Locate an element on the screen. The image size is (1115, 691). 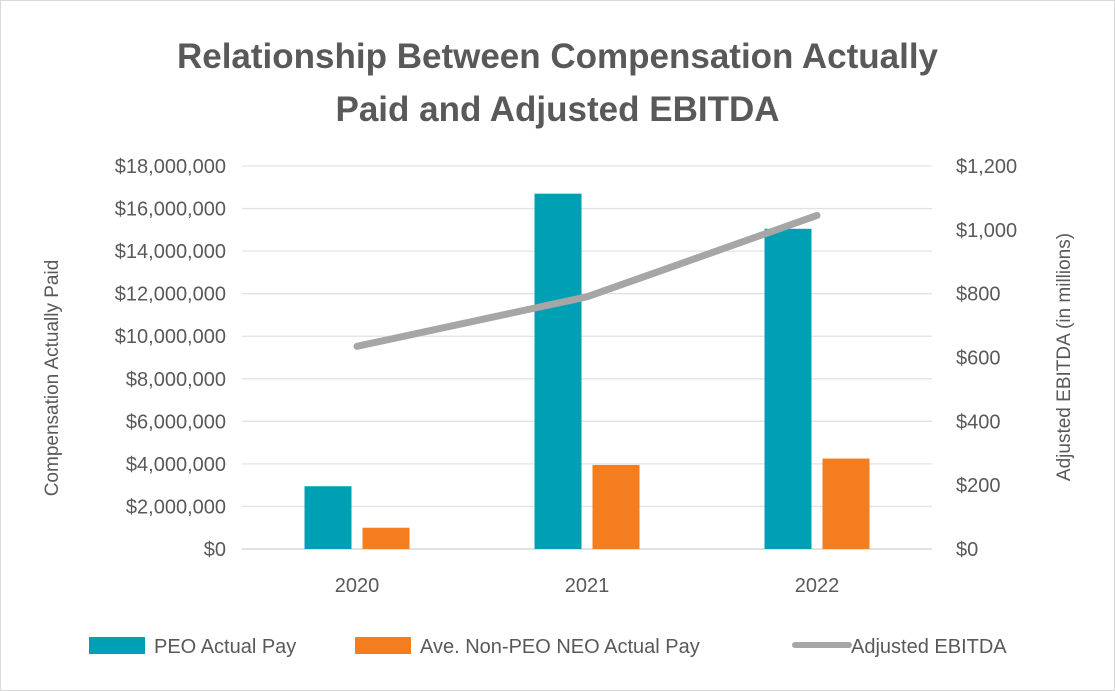
bar-non-peo-2021 is located at coordinates (616, 506).